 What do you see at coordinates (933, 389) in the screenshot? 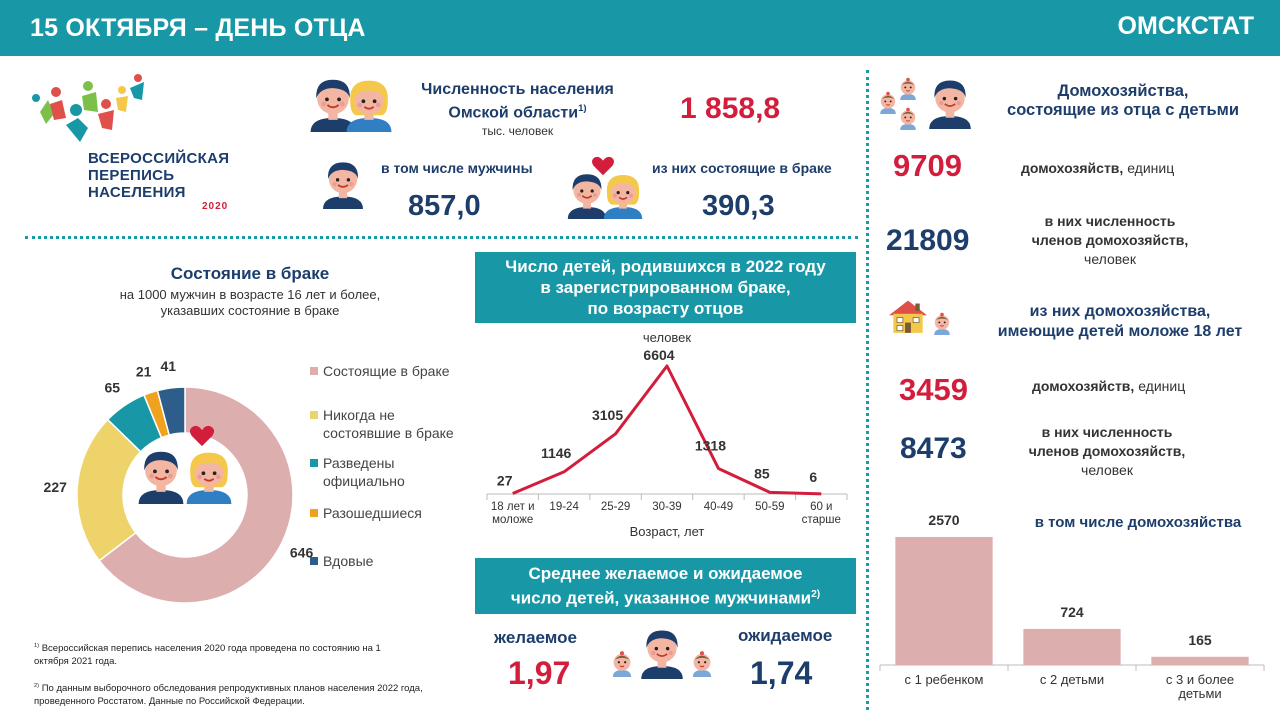
I see `under18-count: 3459` at bounding box center [933, 389].